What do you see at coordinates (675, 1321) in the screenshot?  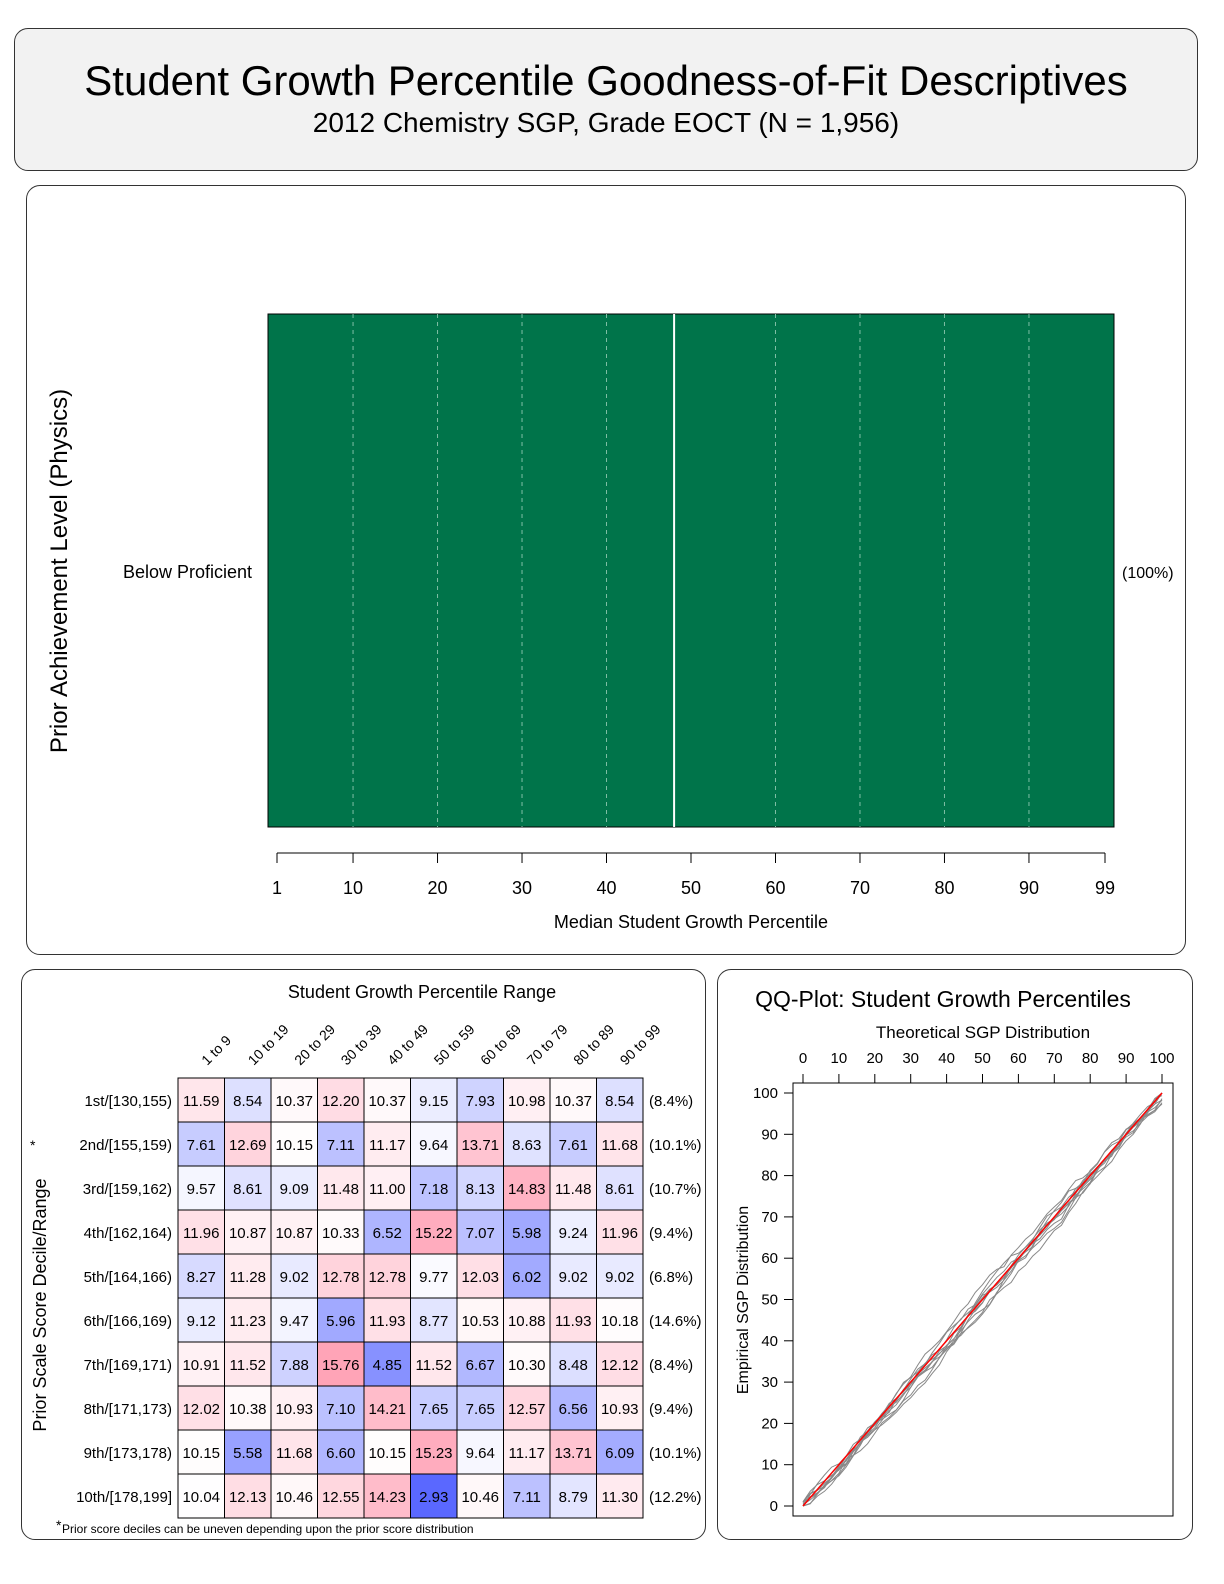 I see `row-percent: (14.6%)` at bounding box center [675, 1321].